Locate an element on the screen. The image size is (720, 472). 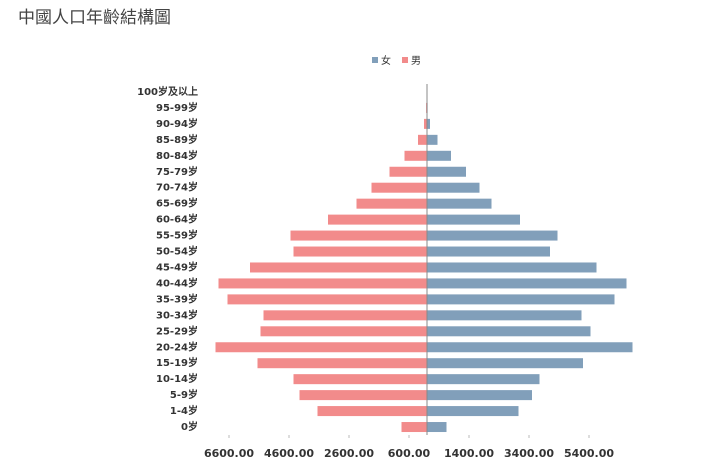
y-tick-label: 65-69岁 is located at coordinates (177, 203).